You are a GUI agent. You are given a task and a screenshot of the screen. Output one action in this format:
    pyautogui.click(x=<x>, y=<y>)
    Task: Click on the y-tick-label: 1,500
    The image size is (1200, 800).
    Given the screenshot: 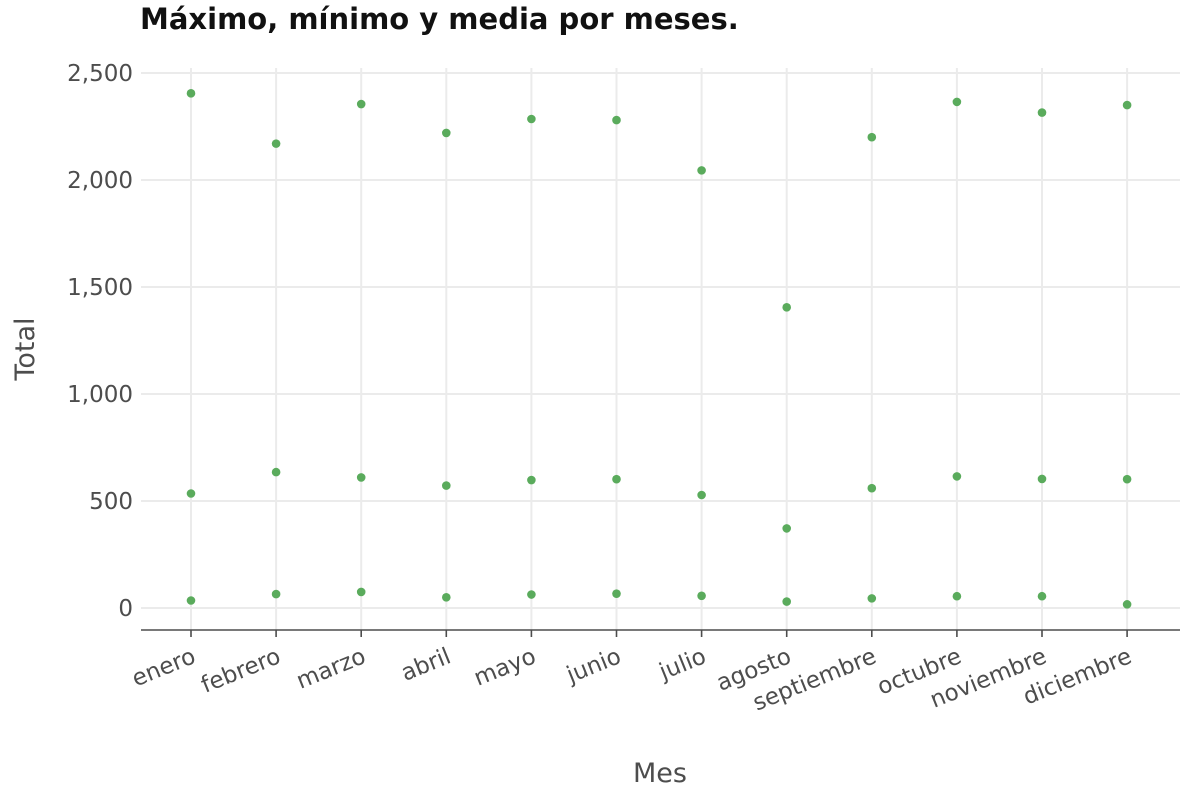 What is the action you would take?
    pyautogui.click(x=100, y=288)
    